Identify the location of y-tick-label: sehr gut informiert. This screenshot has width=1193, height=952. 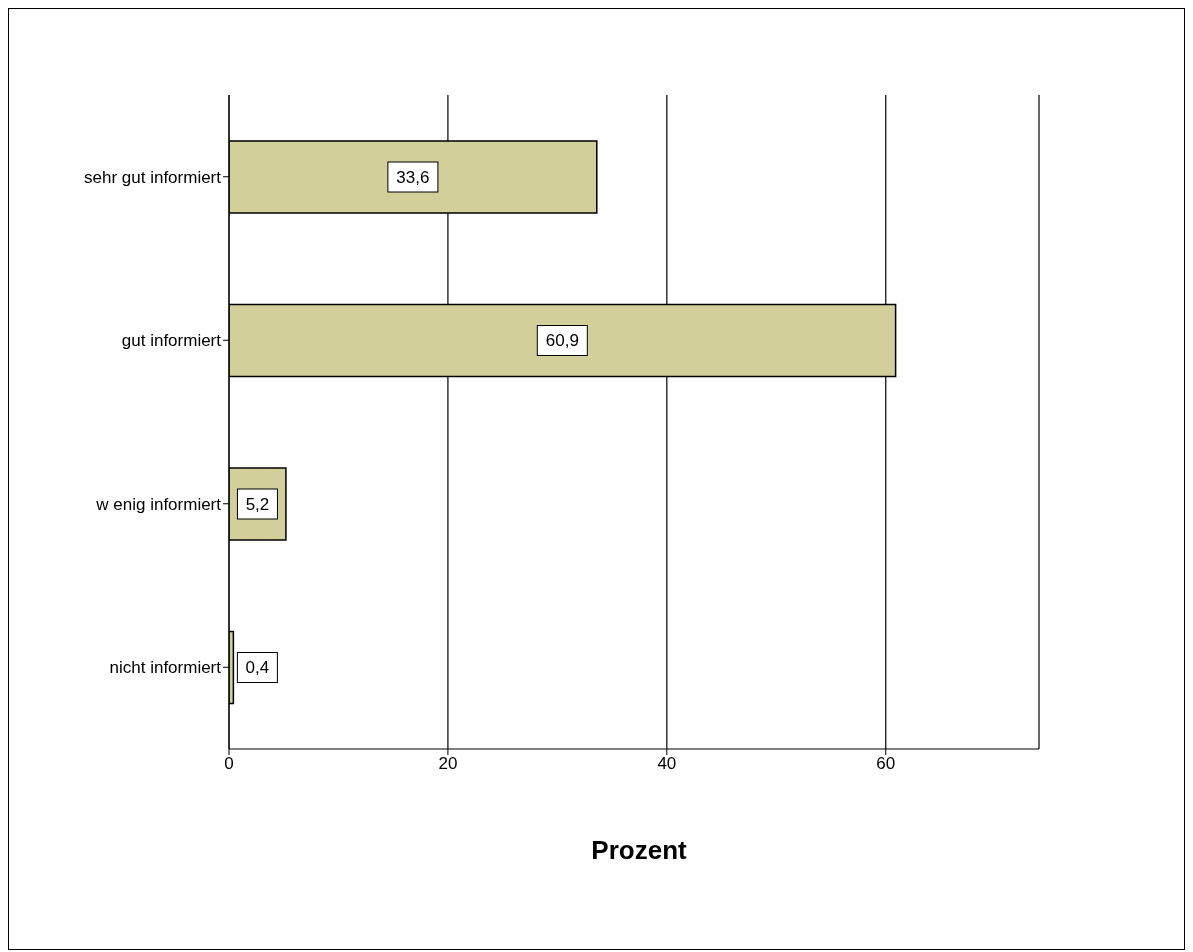
(153, 177).